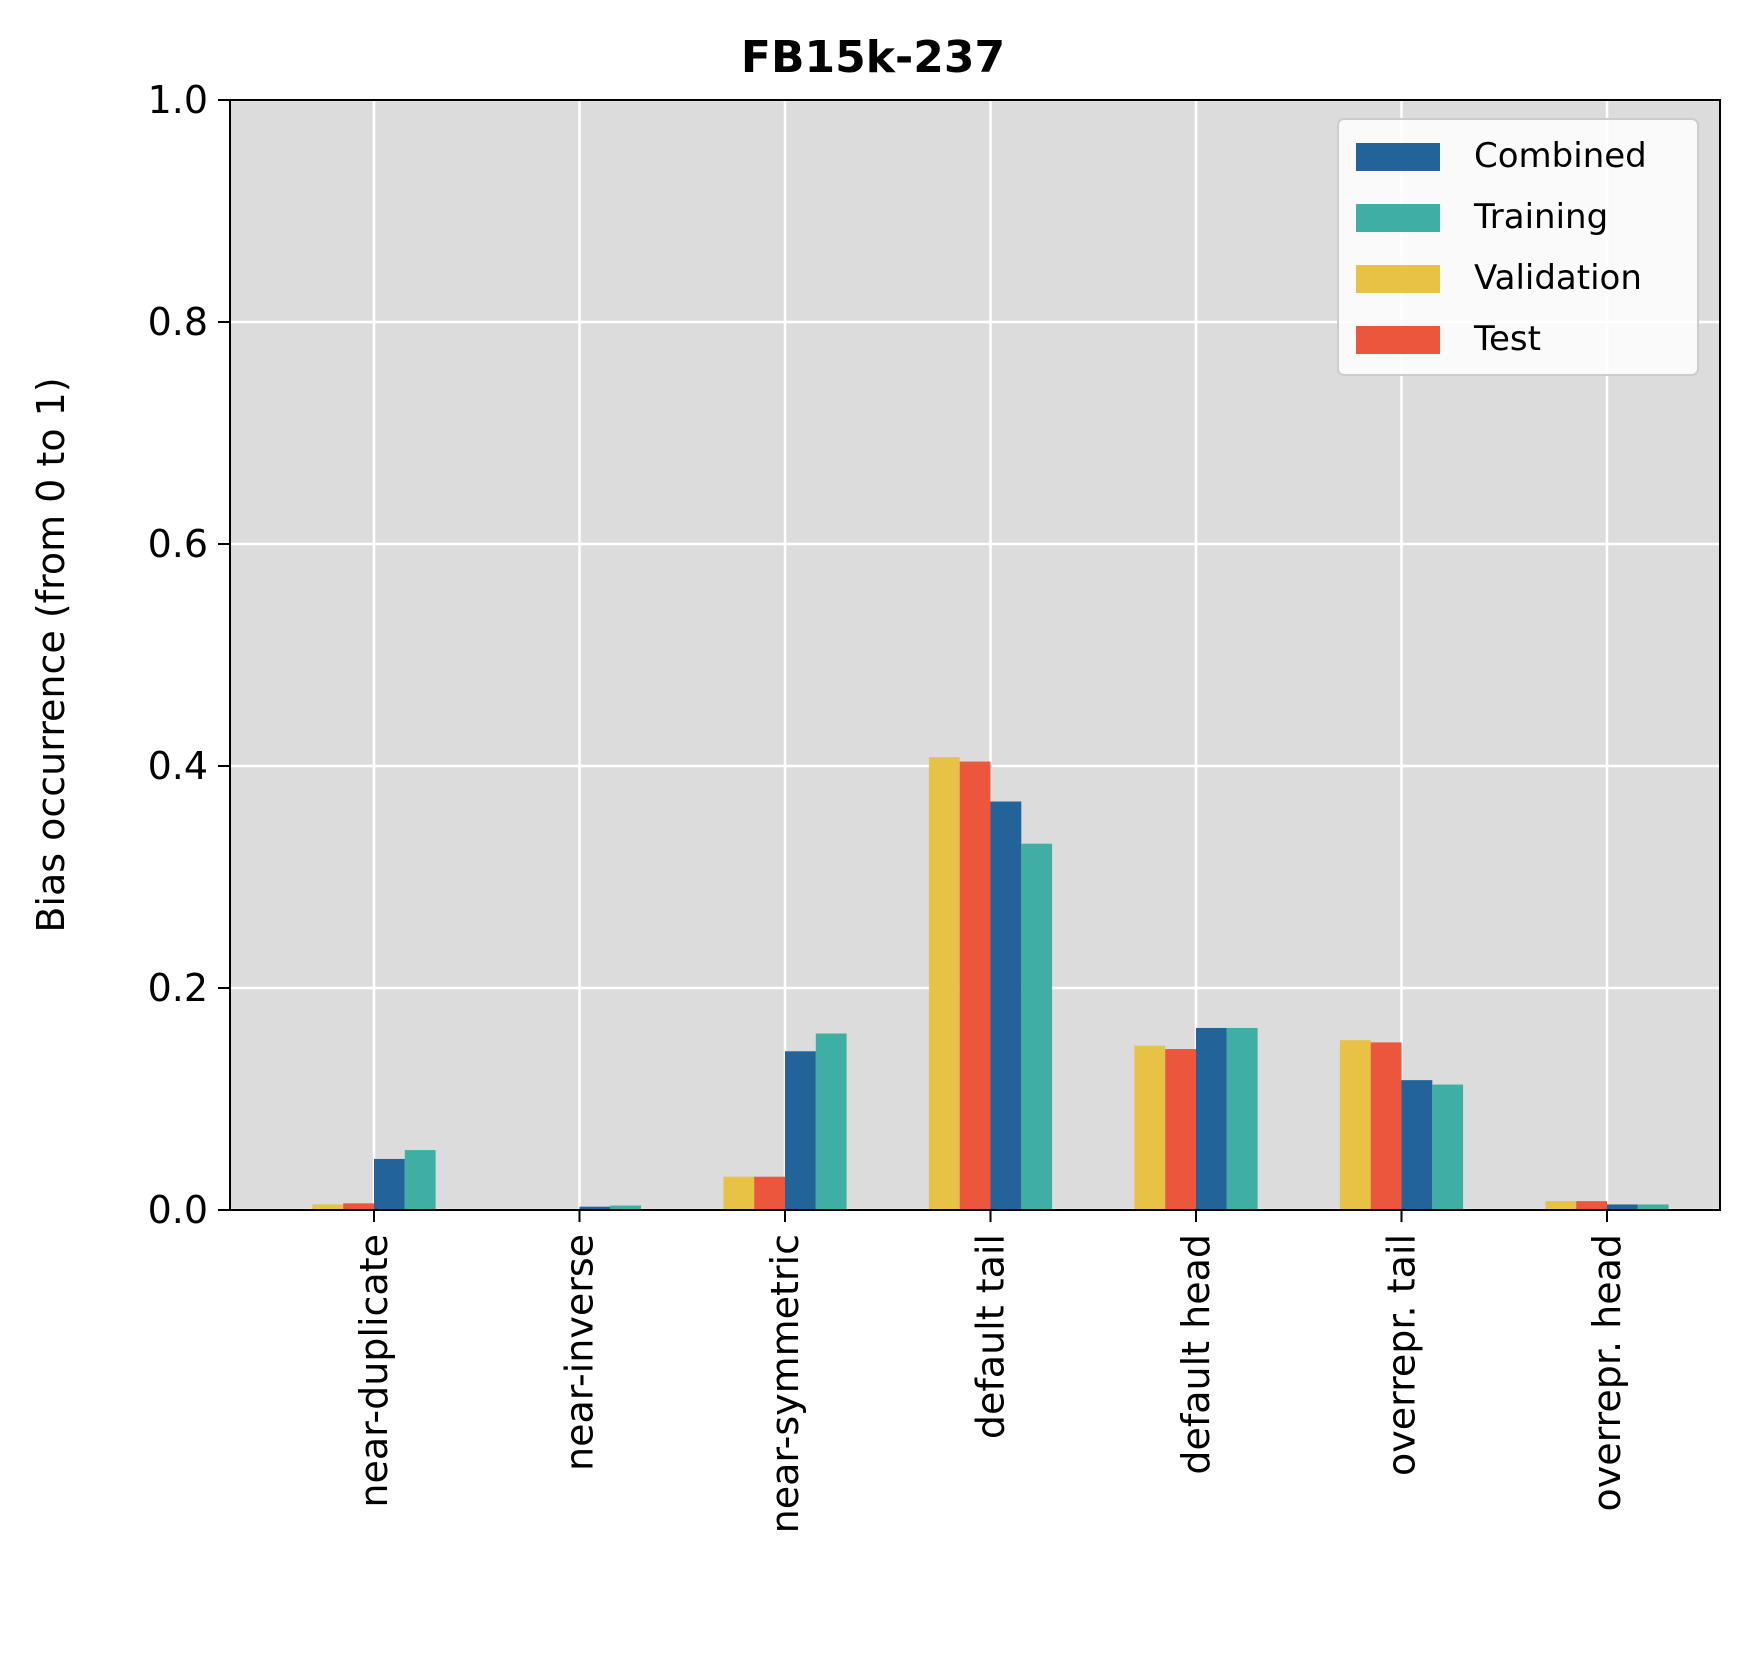 This screenshot has width=1746, height=1662. What do you see at coordinates (785, 1383) in the screenshot?
I see `x-tick-label: near-symmetric` at bounding box center [785, 1383].